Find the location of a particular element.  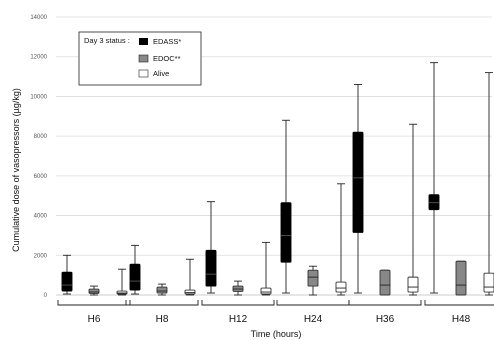

legend: Day 3 status : EDASS* EDOC** Alive is located at coordinates (140, 58).